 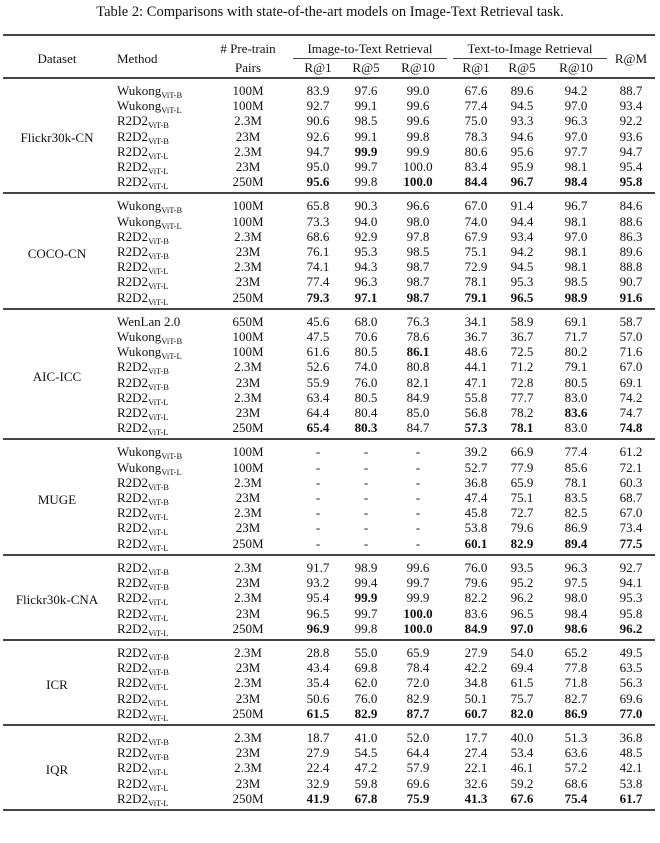 I want to click on table-row: R2D2ViT-B 23M - - - 47.4 75.1 83.5 68.7, so click(x=329, y=499).